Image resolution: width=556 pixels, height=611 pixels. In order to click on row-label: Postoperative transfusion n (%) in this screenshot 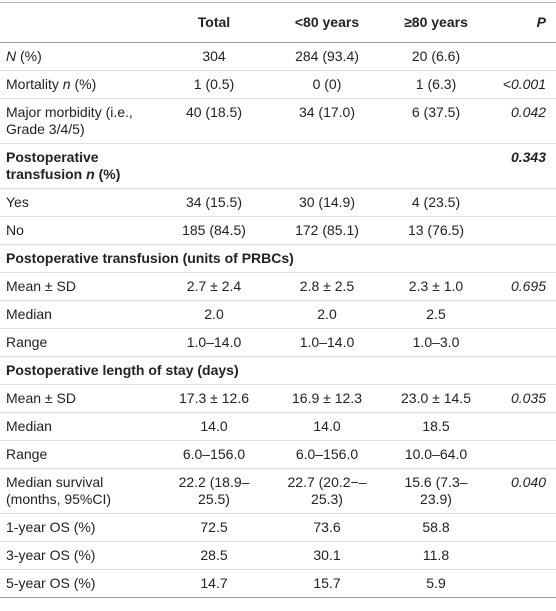, I will do `click(80, 166)`.